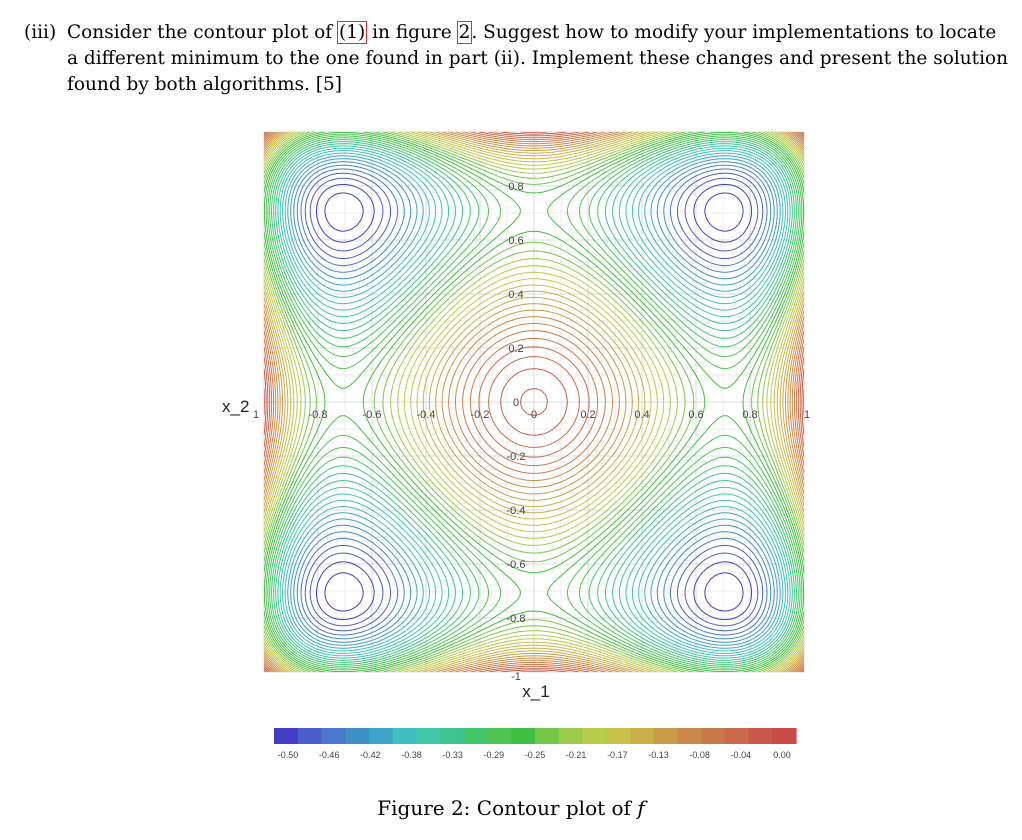 The image size is (1022, 840). I want to click on x-tick-label: -0.6, so click(372, 415).